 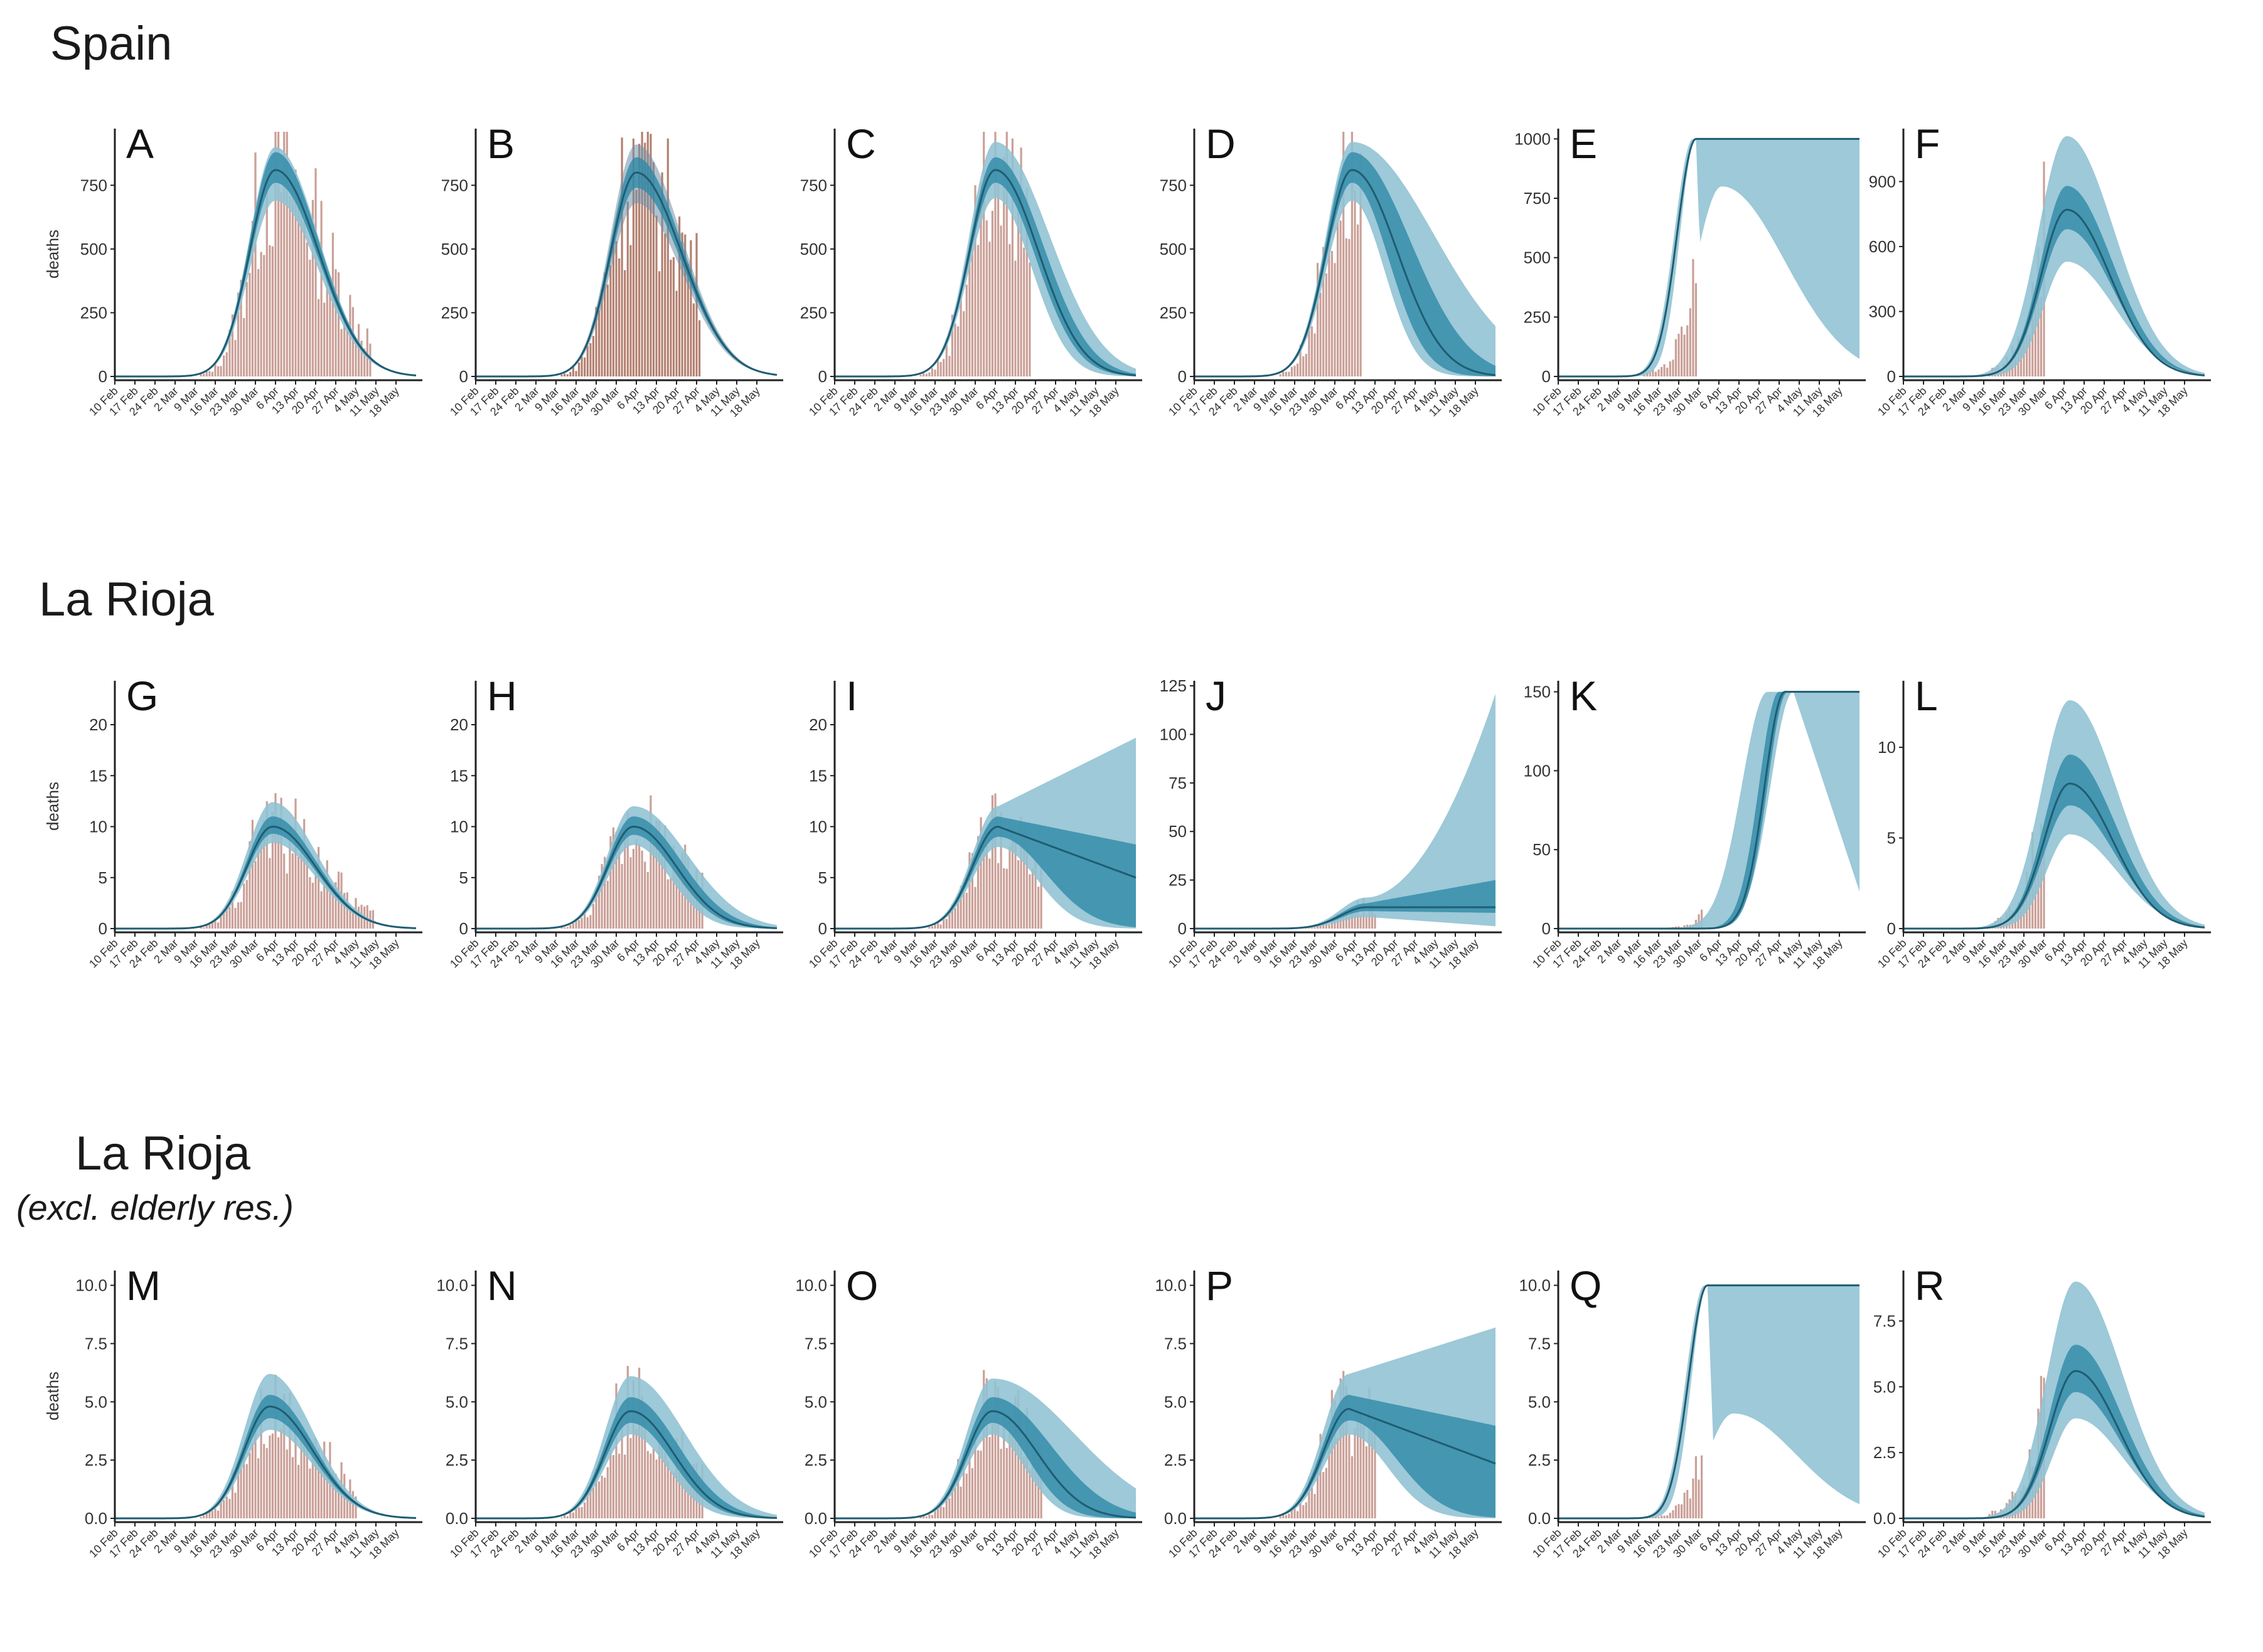 What do you see at coordinates (1708, 810) in the screenshot?
I see `median-line-k` at bounding box center [1708, 810].